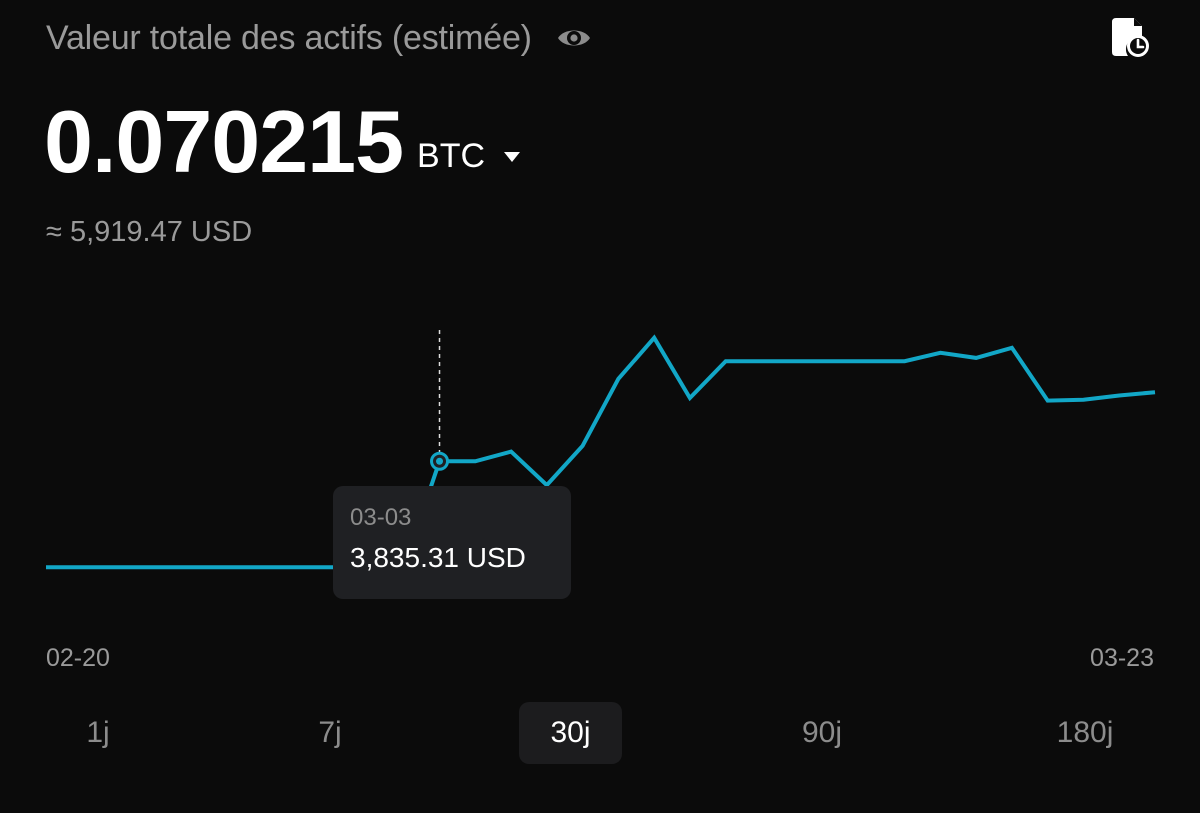 The image size is (1200, 813). What do you see at coordinates (440, 461) in the screenshot?
I see `chart-highlight-dot` at bounding box center [440, 461].